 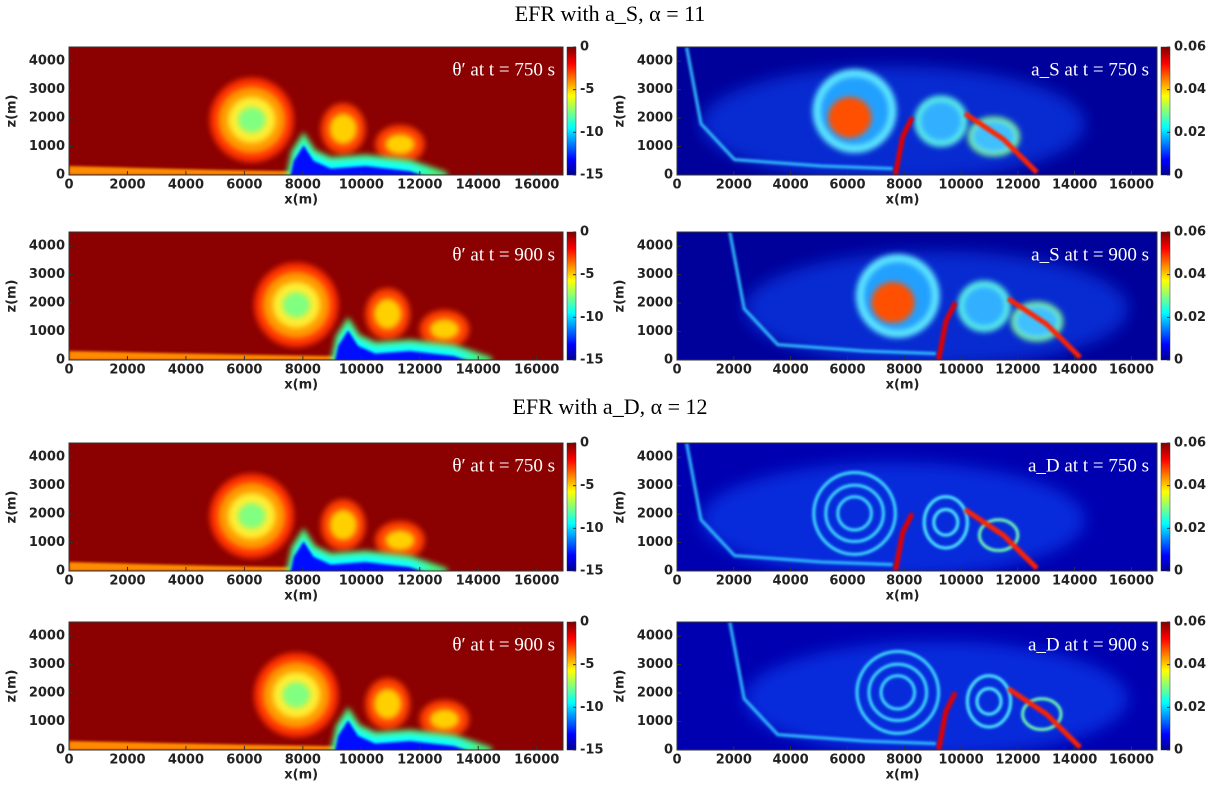 I want to click on panel-title: a_D at t = 750 s, so click(x=1088, y=465).